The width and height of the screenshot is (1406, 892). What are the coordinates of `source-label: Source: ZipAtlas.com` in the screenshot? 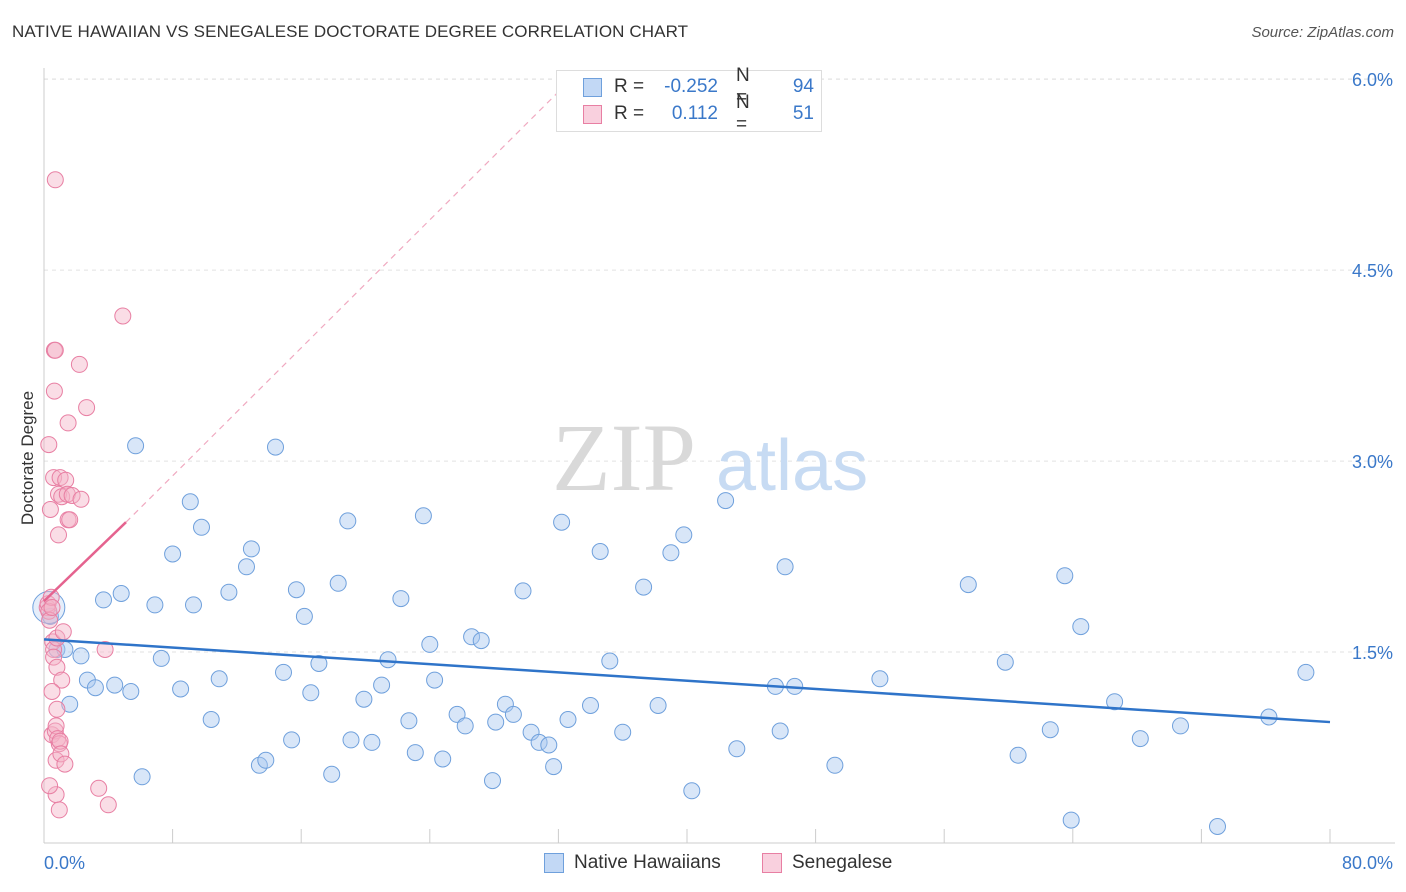 It's located at (1322, 32).